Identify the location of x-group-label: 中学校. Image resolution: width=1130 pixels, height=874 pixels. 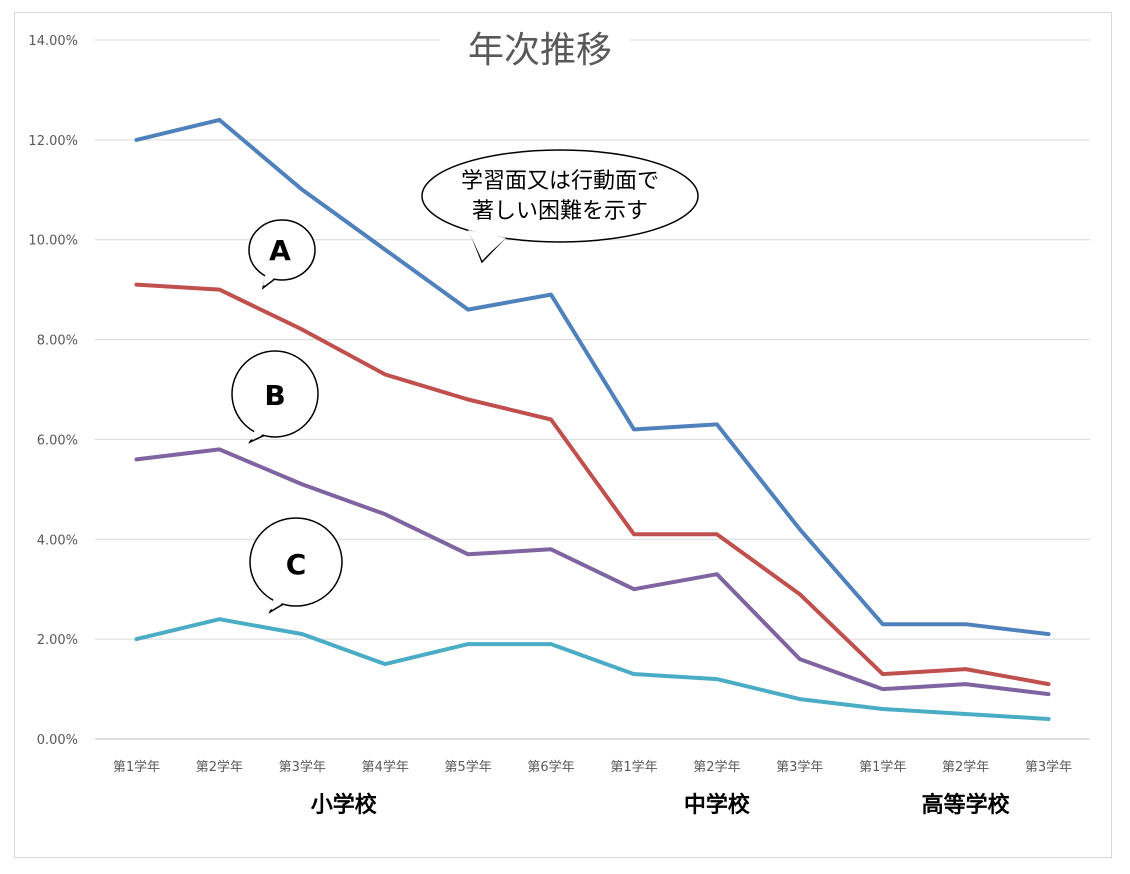
(717, 805).